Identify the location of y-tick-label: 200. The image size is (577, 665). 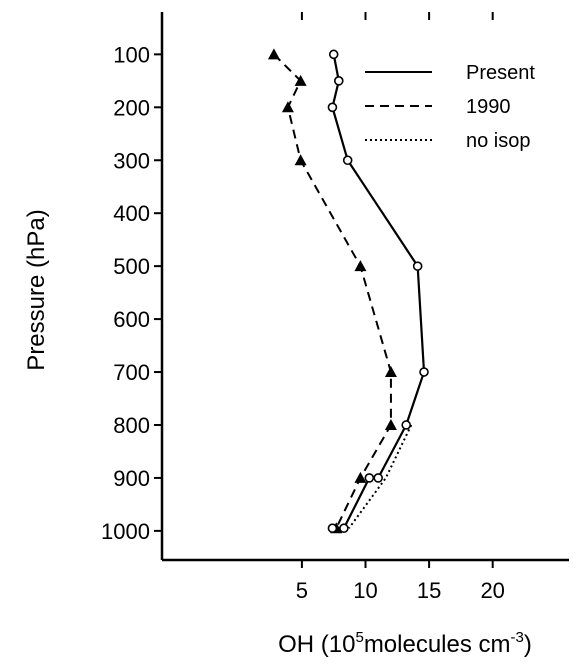
(131, 107).